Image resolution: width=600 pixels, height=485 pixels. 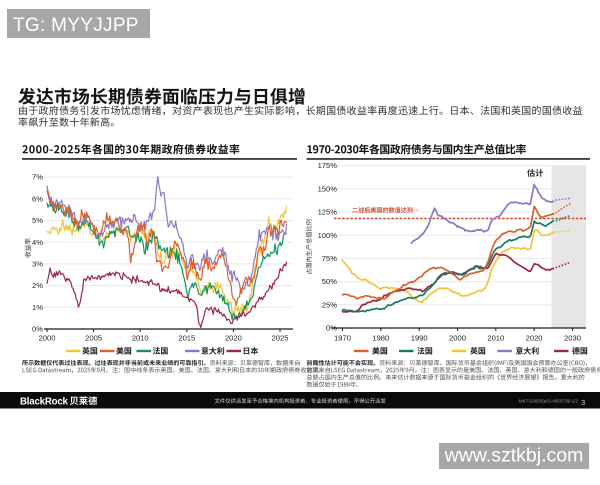 What do you see at coordinates (329, 304) in the screenshot?
I see `svg-text: 25%` at bounding box center [329, 304].